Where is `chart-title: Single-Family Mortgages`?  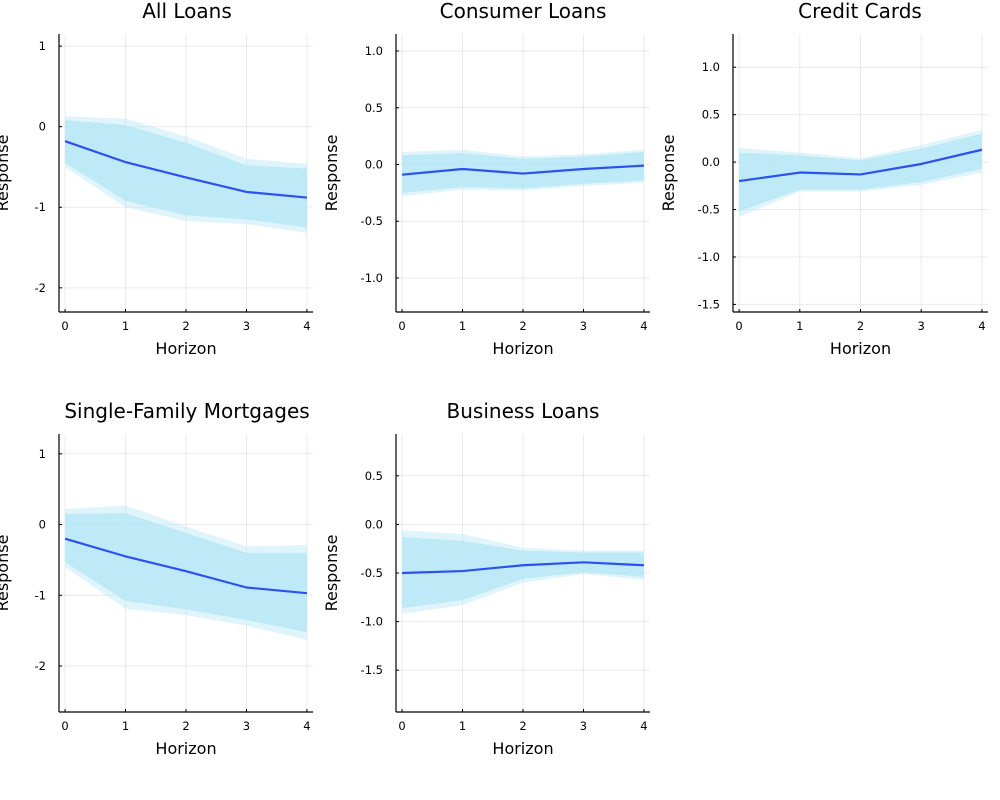
chart-title: Single-Family Mortgages is located at coordinates (186, 411).